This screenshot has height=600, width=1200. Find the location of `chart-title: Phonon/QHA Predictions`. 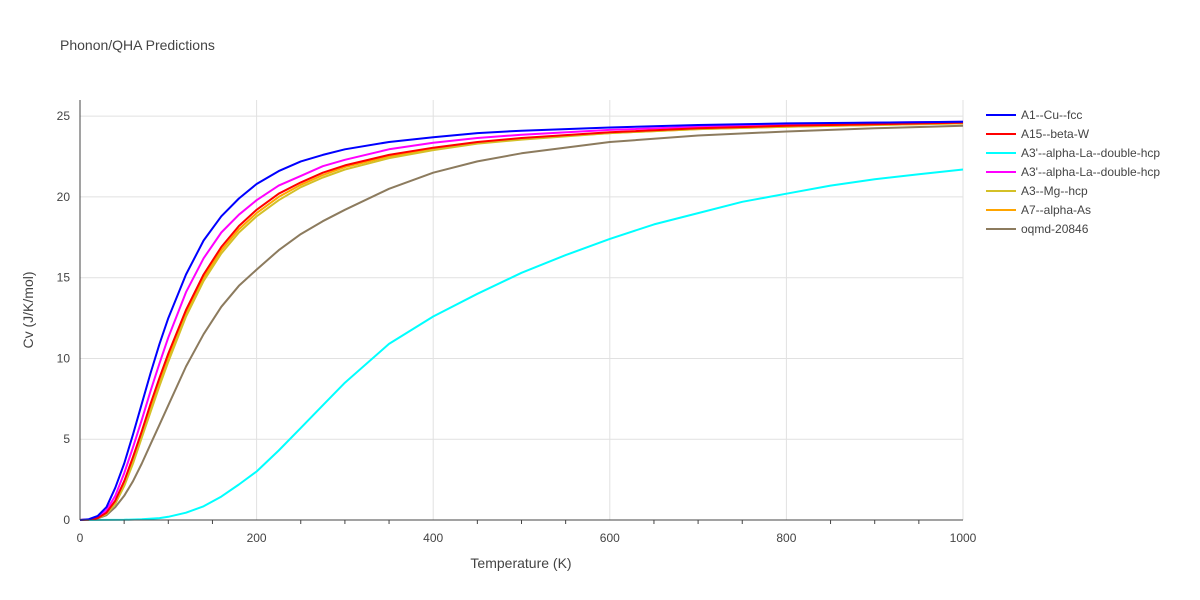

chart-title: Phonon/QHA Predictions is located at coordinates (137, 45).